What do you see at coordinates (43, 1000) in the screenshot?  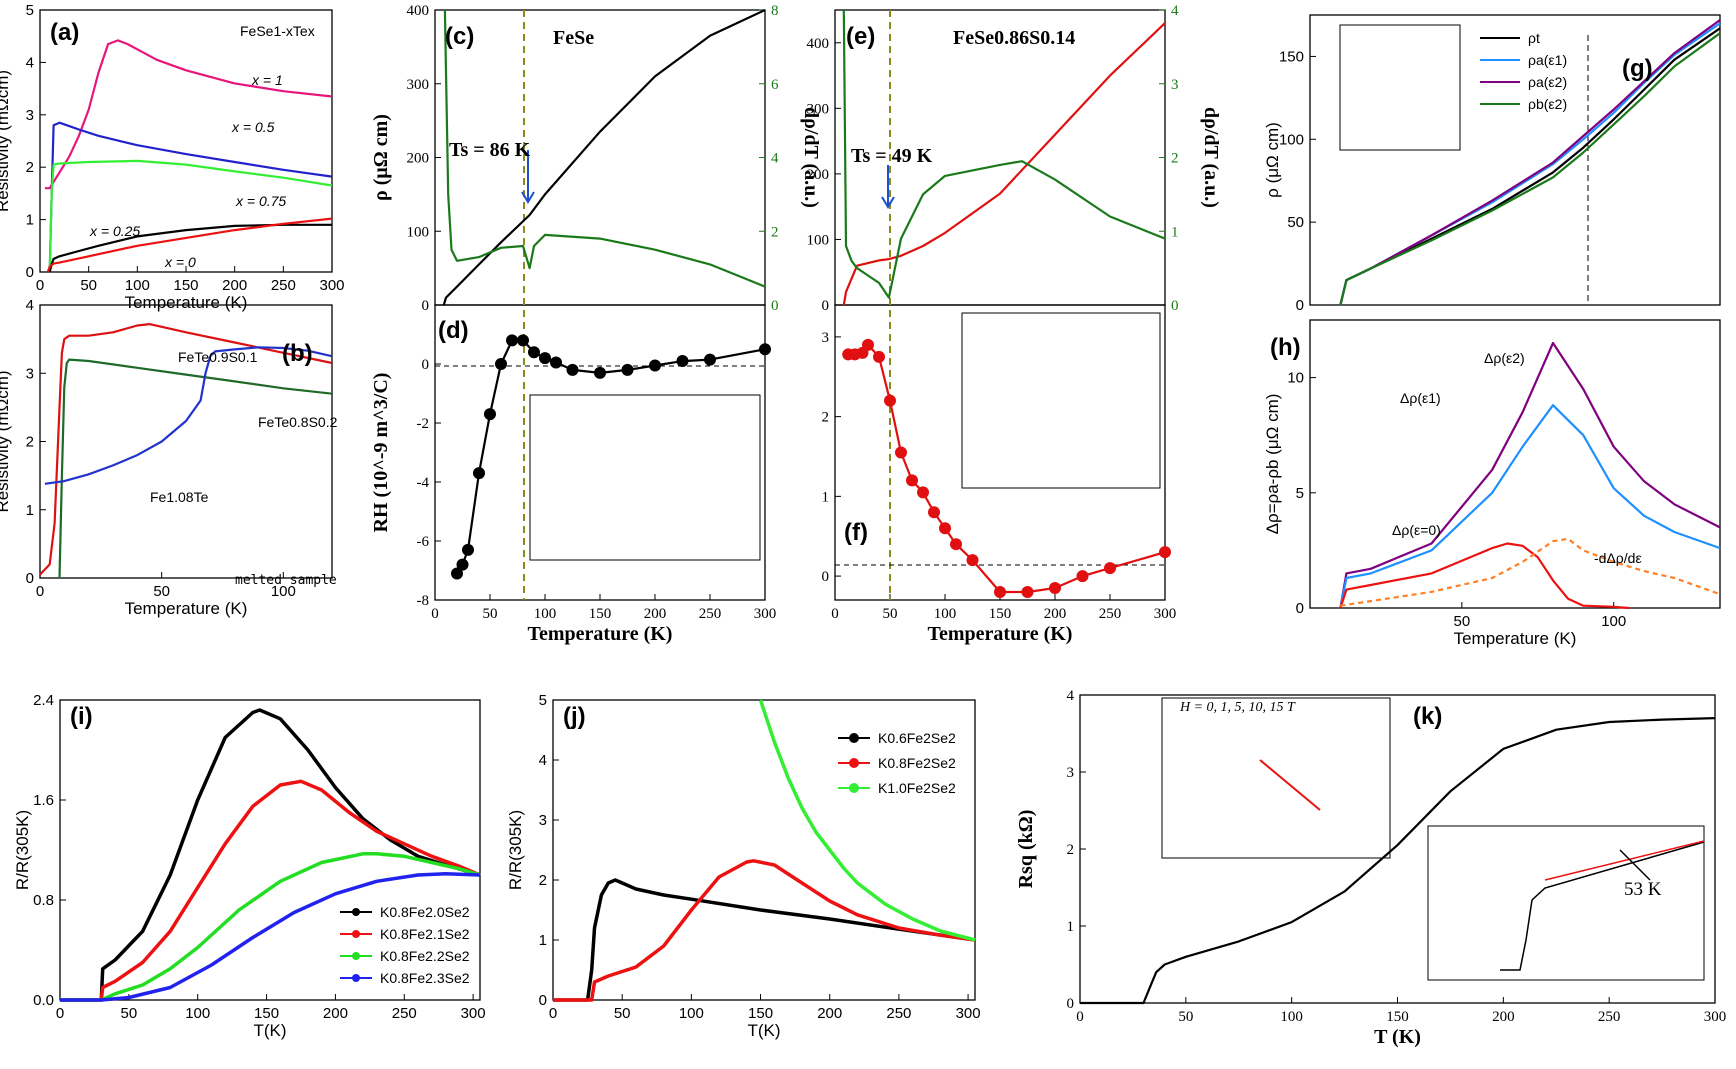 I see `i-ytick-label: 0.0` at bounding box center [43, 1000].